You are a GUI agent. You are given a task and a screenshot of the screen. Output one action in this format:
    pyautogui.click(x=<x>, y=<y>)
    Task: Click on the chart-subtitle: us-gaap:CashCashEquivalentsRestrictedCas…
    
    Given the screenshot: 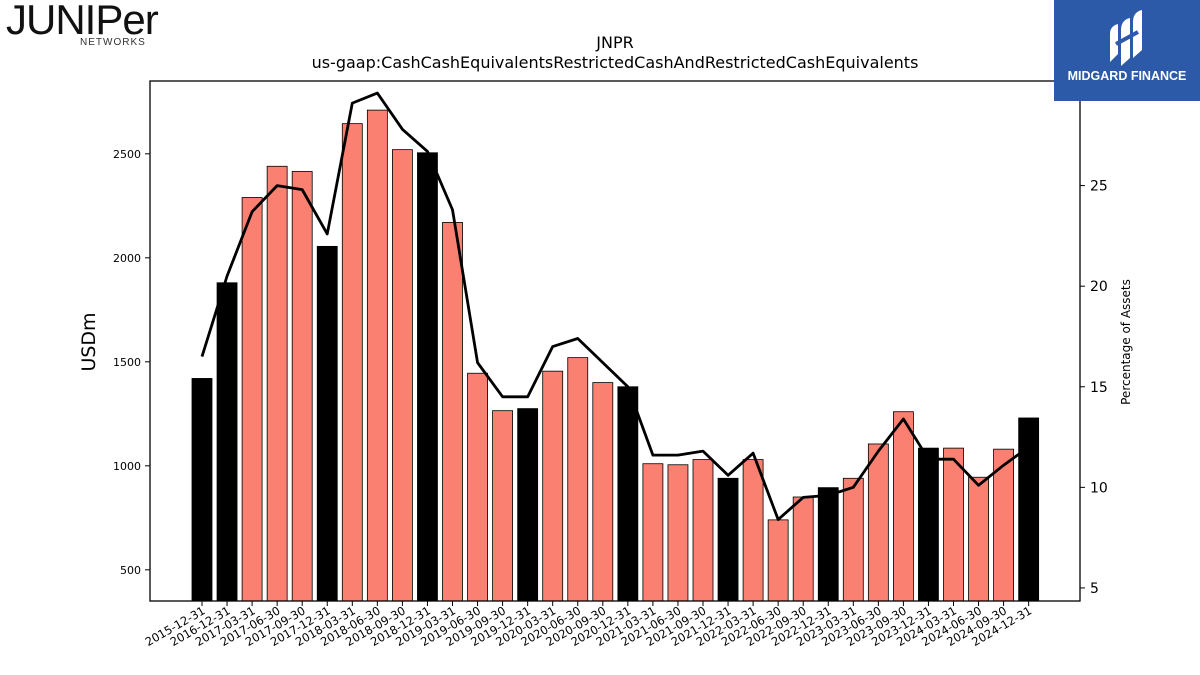 What is the action you would take?
    pyautogui.click(x=615, y=62)
    